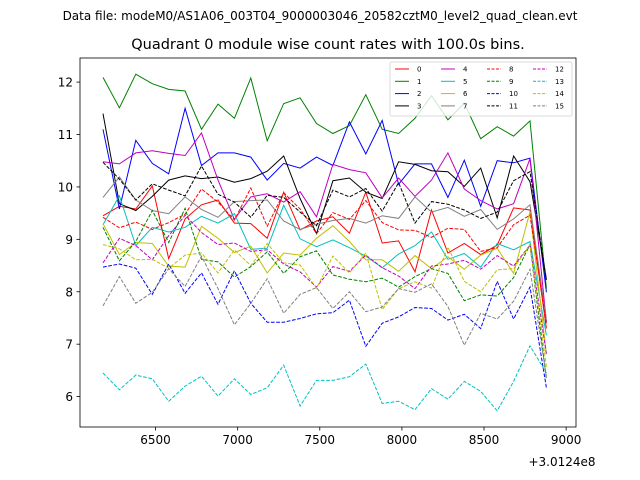 This screenshot has width=640, height=480. Describe the element at coordinates (65, 135) in the screenshot. I see `y-tick-label: 11` at that location.